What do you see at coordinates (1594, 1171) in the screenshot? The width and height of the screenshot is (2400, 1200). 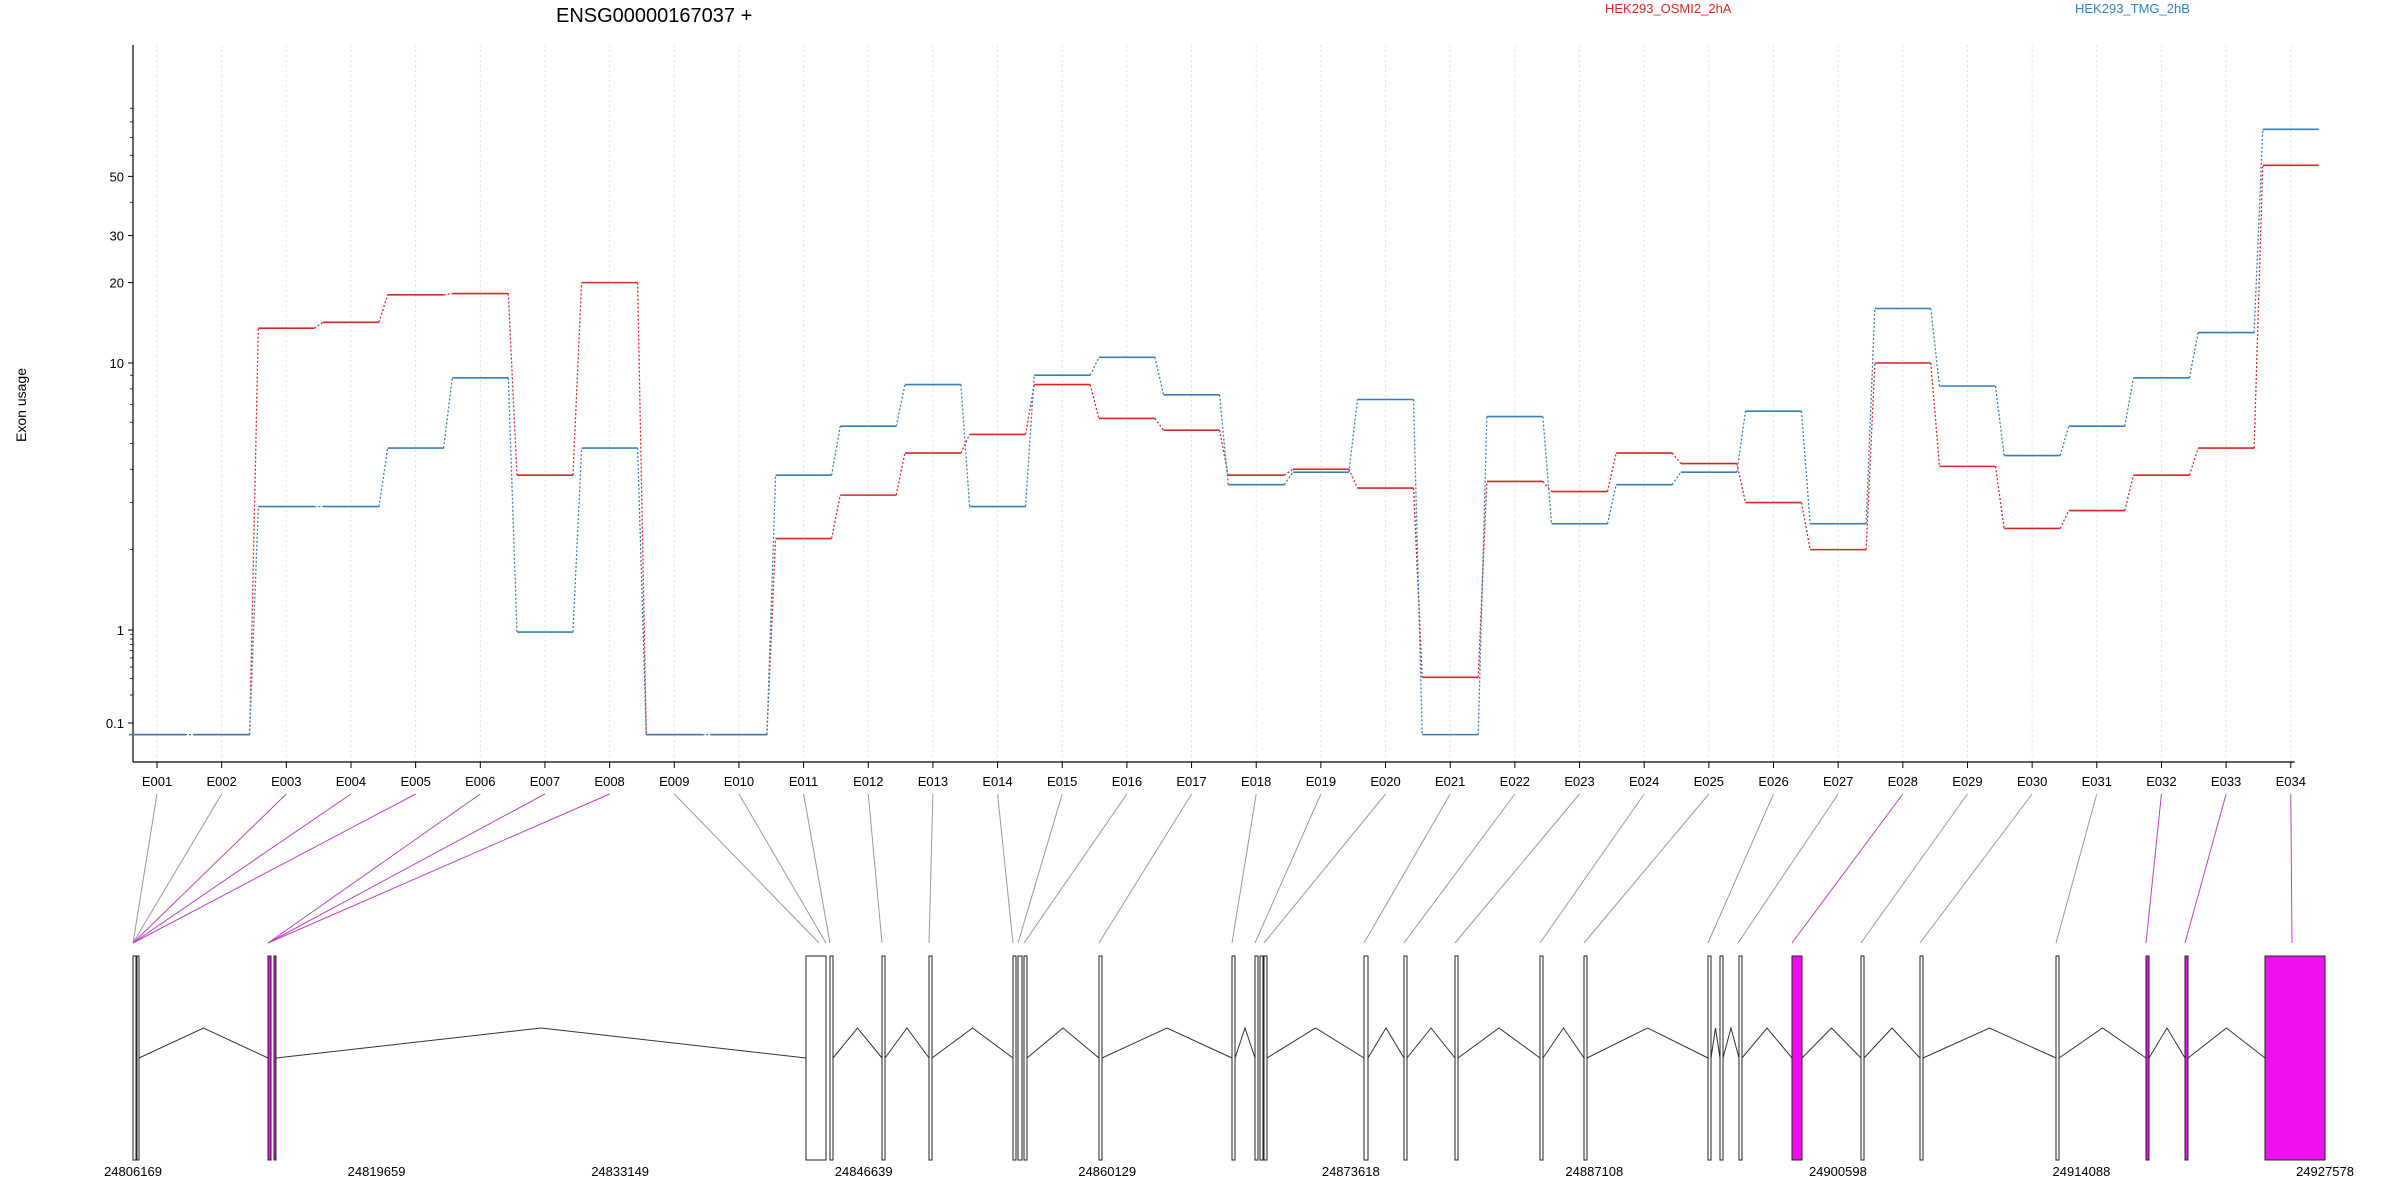 I see `coordinate-label: 24887108` at bounding box center [1594, 1171].